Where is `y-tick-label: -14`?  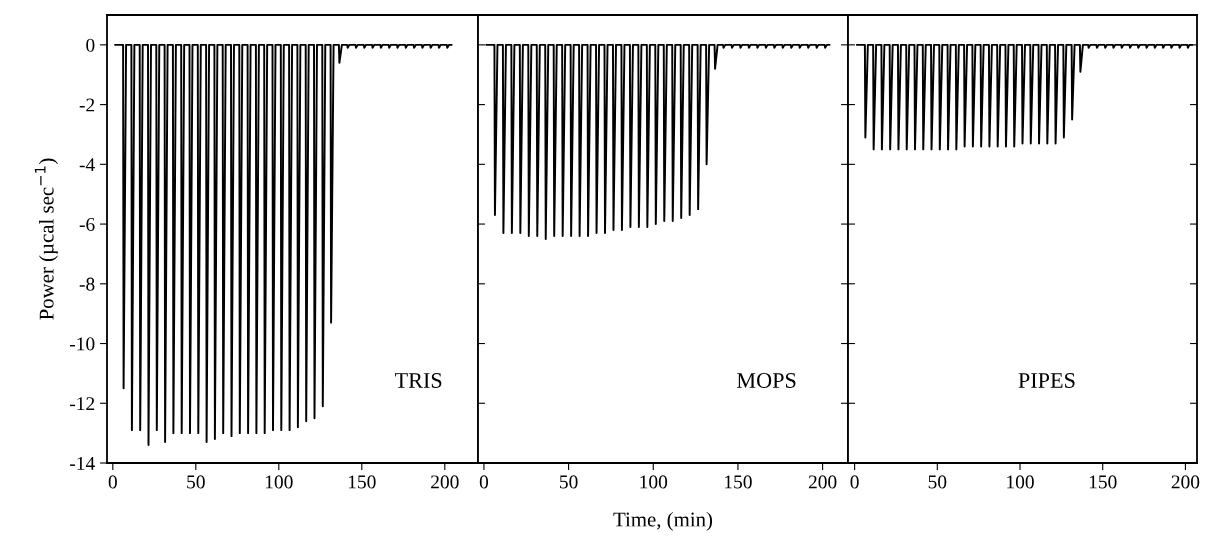 y-tick-label: -14 is located at coordinates (82, 463).